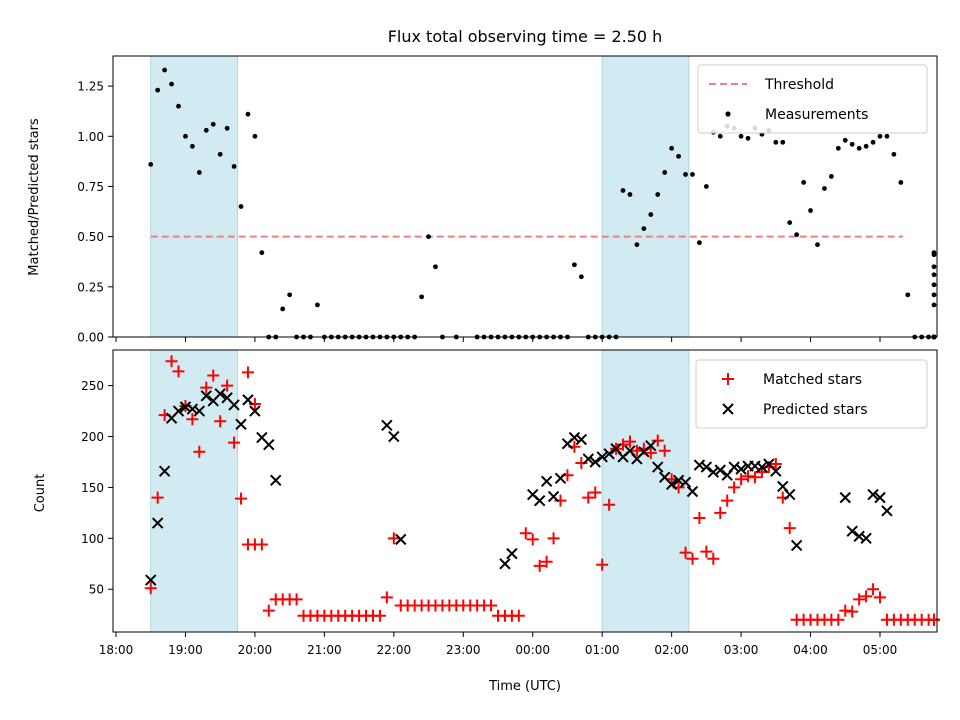  Describe the element at coordinates (799, 85) in the screenshot. I see `threshold-legend-label: Threshold` at that location.